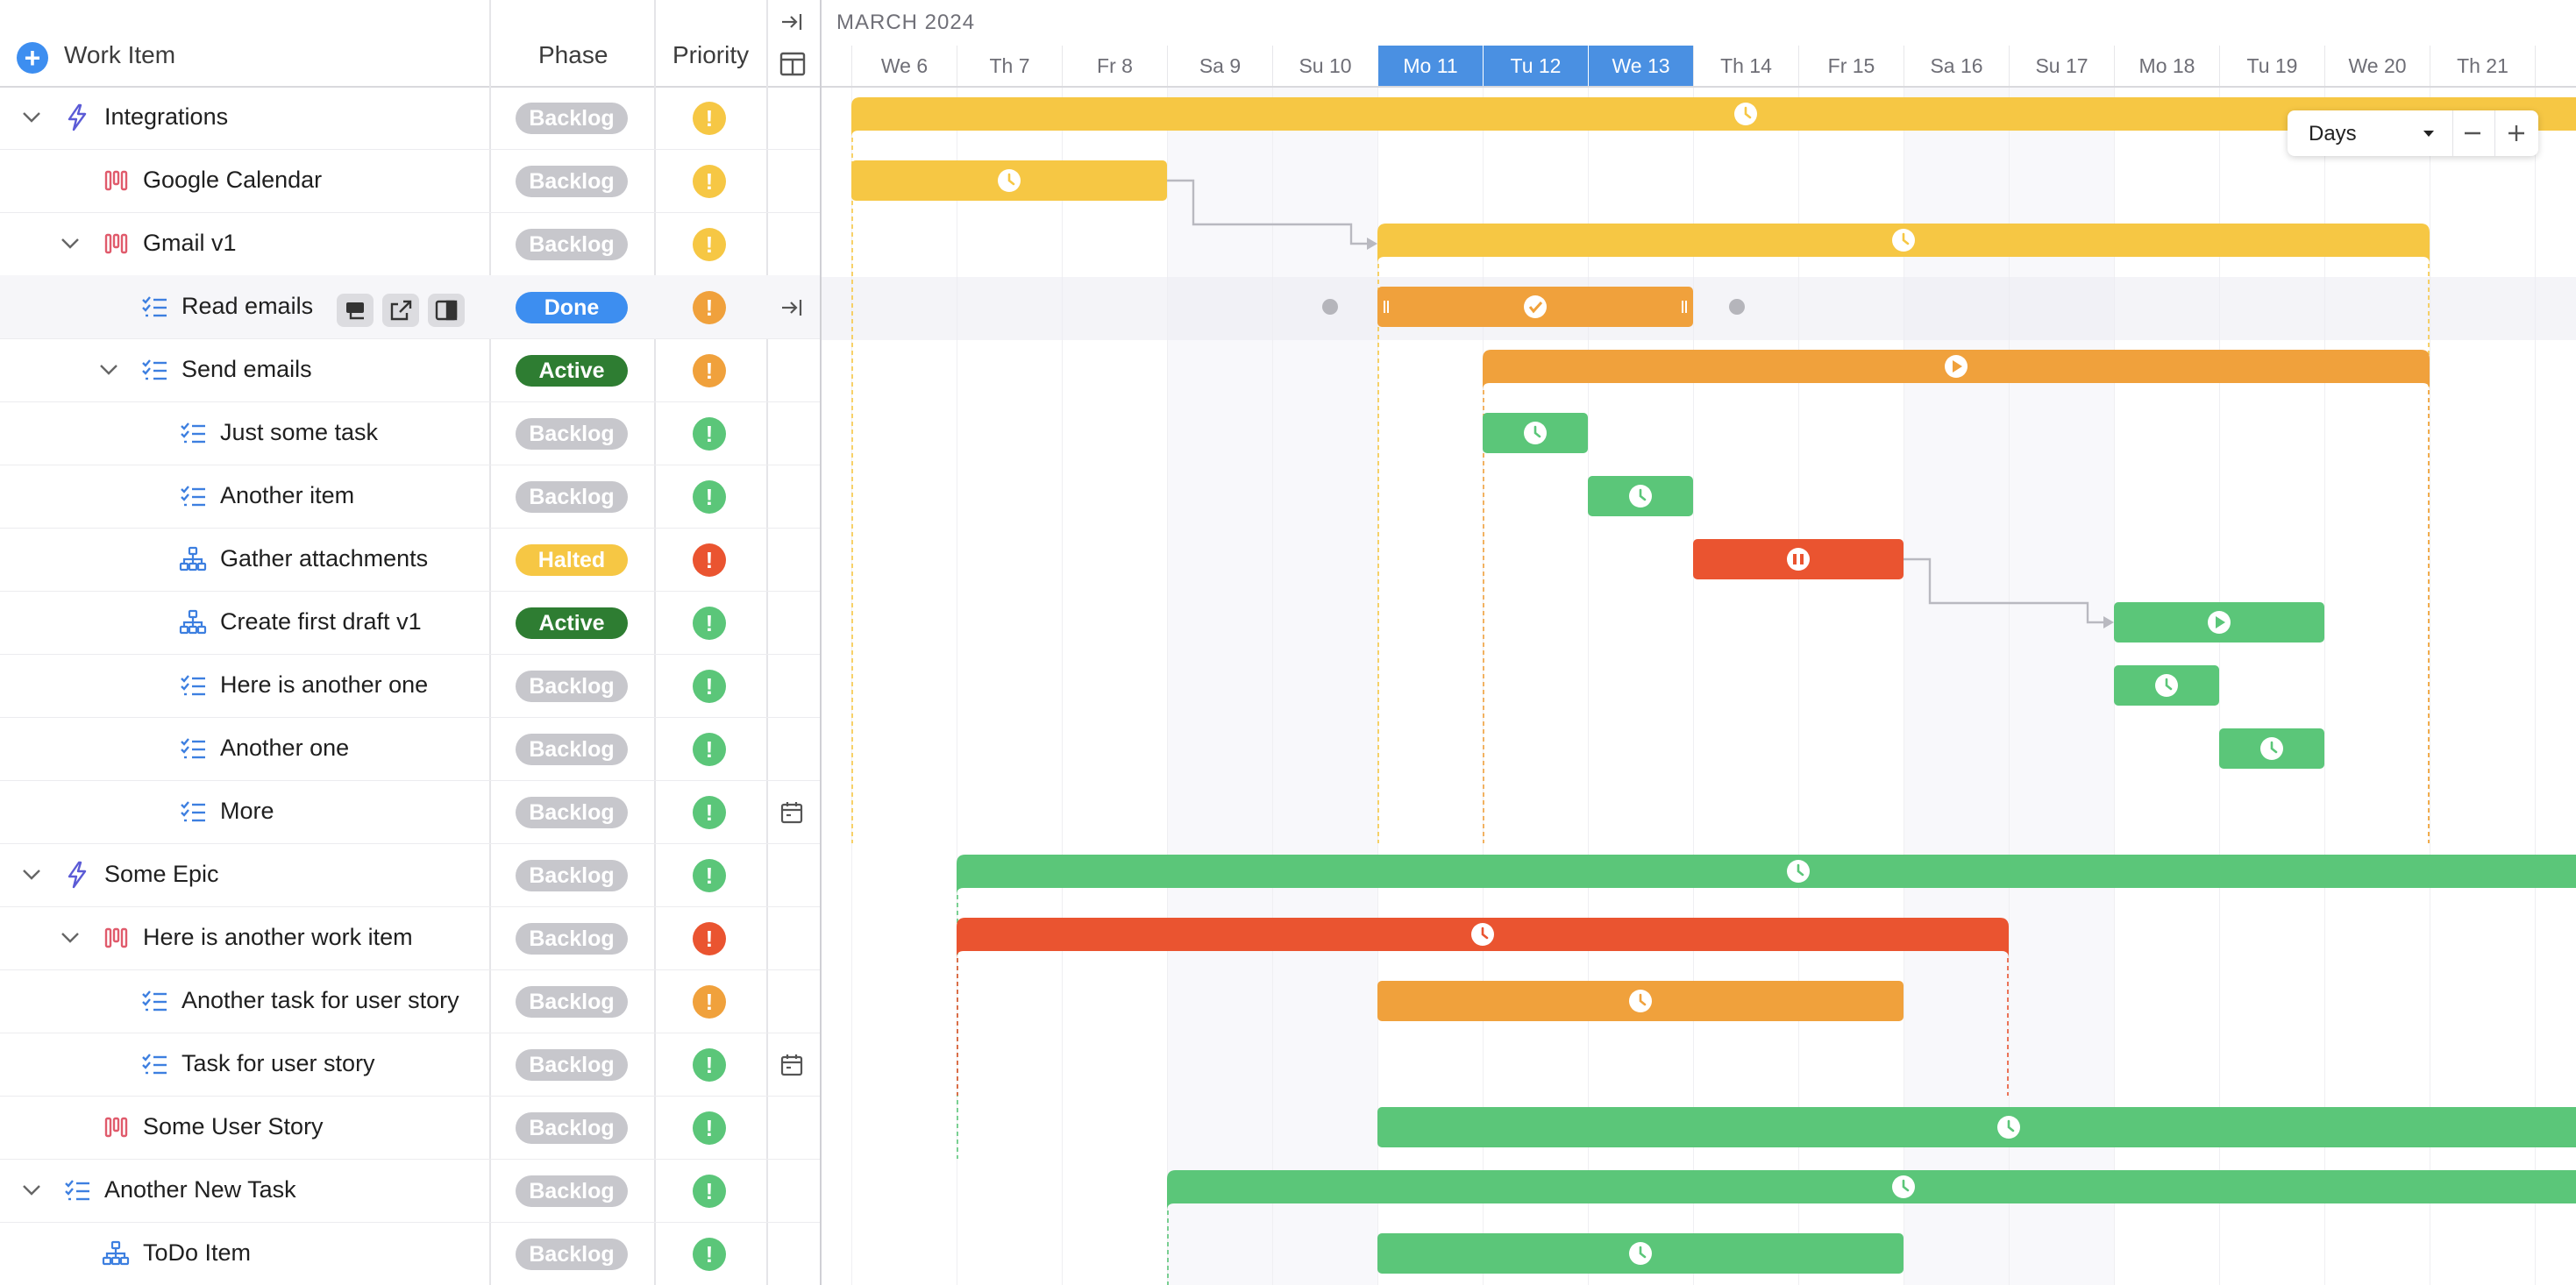 This screenshot has height=1285, width=2576. Describe the element at coordinates (299, 432) in the screenshot. I see `work-item-name: Just some task` at that location.